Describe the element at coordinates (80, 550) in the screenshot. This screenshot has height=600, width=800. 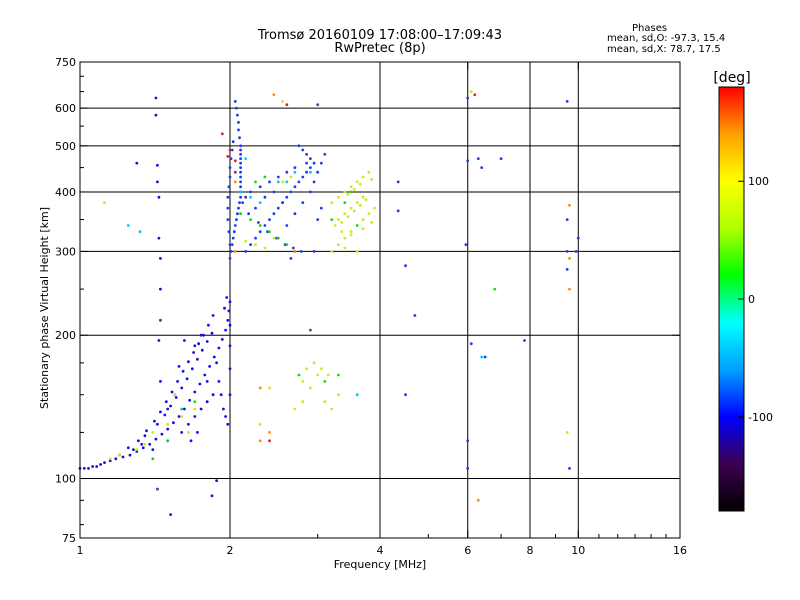
I see `x-tick-label: 1` at that location.